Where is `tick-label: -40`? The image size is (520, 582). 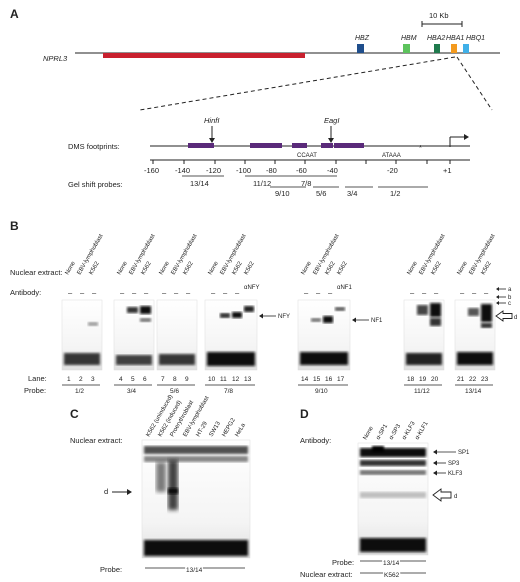
tick-label: -40 is located at coordinates (332, 170).